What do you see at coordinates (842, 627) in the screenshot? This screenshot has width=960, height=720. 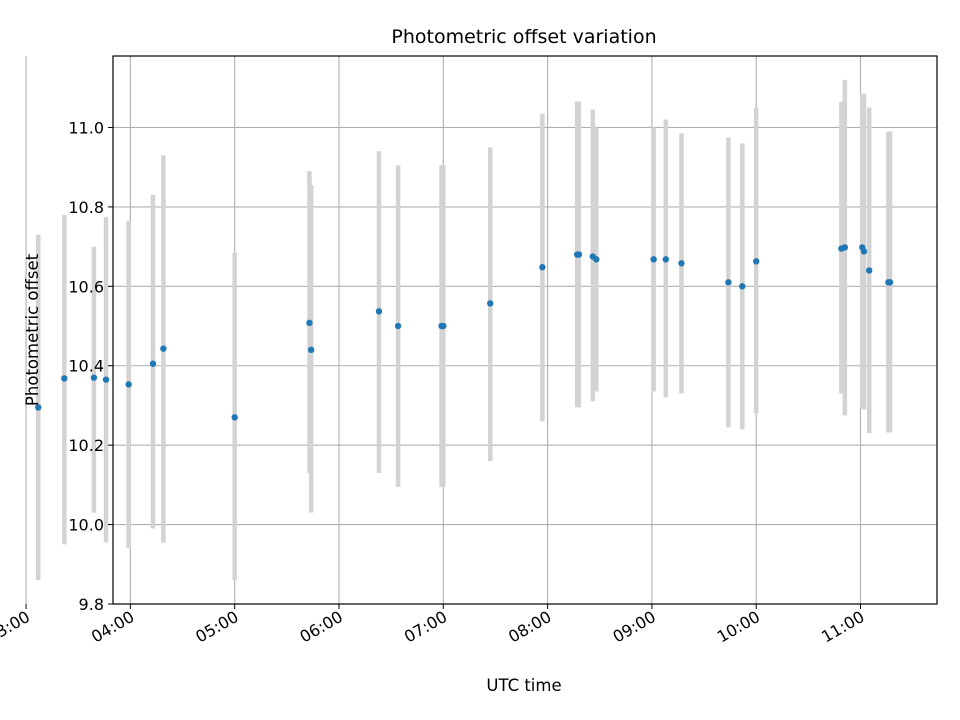 I see `x-tick-label: 11:00` at bounding box center [842, 627].